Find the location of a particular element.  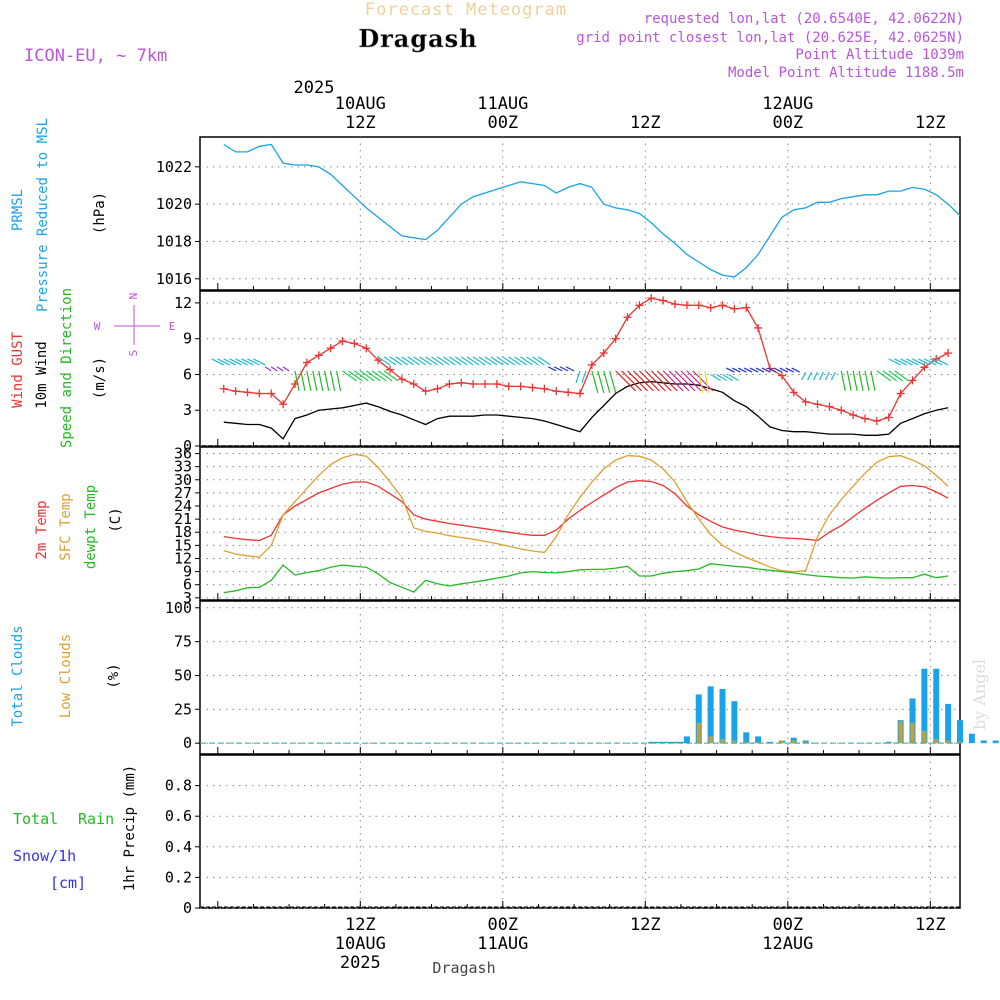

model-label: ICON-EU, ~ 7km is located at coordinates (95, 56).